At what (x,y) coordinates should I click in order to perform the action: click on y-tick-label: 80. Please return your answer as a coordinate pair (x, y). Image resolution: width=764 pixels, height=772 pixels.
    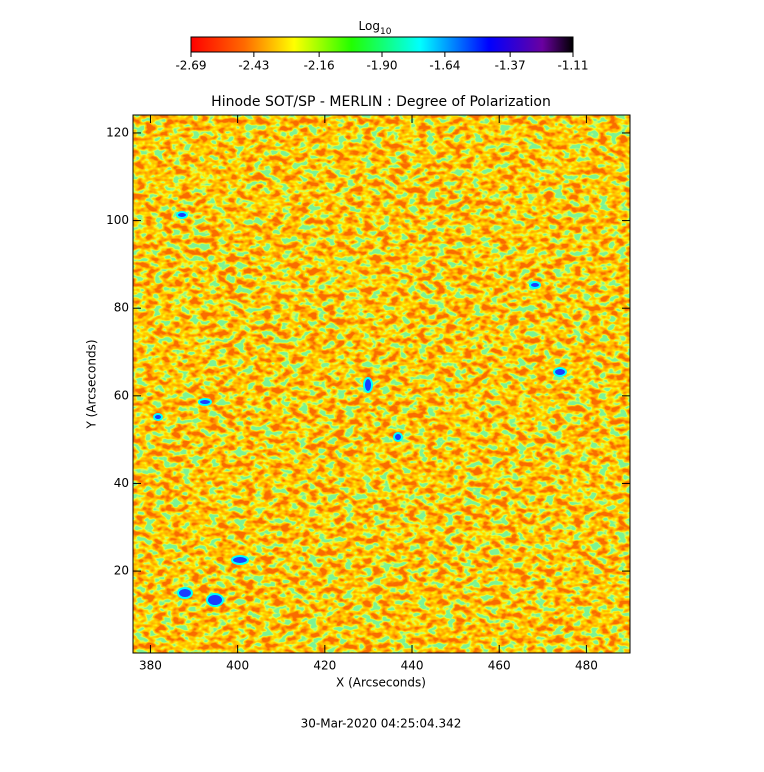
    Looking at the image, I should click on (121, 308).